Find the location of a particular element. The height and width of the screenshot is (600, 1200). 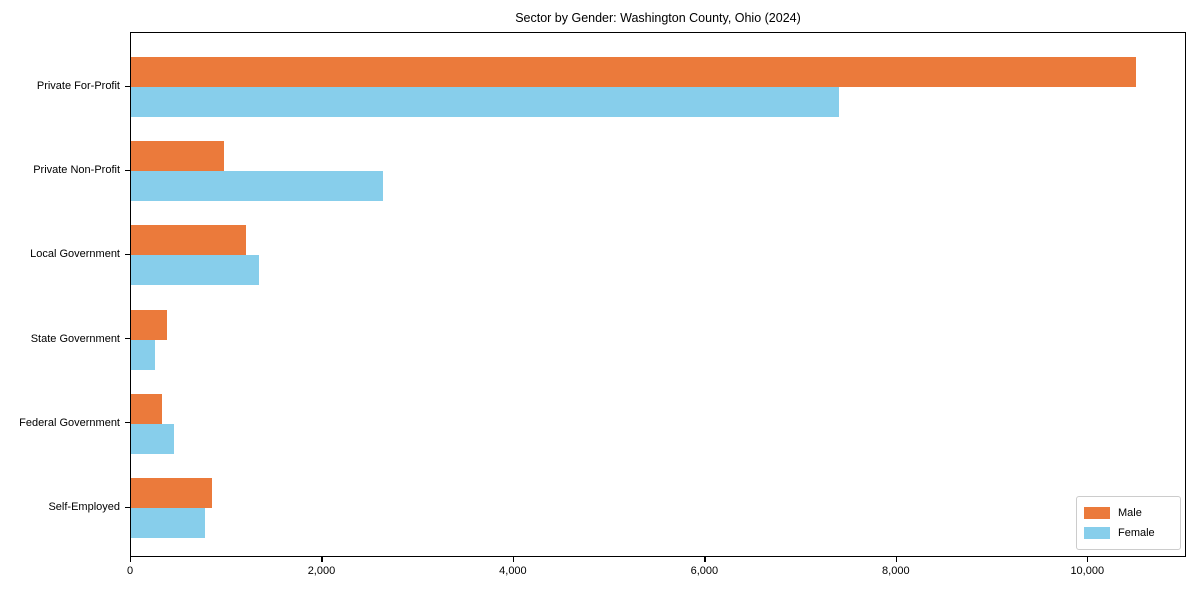

legend-item-female: Female is located at coordinates (1128, 533).